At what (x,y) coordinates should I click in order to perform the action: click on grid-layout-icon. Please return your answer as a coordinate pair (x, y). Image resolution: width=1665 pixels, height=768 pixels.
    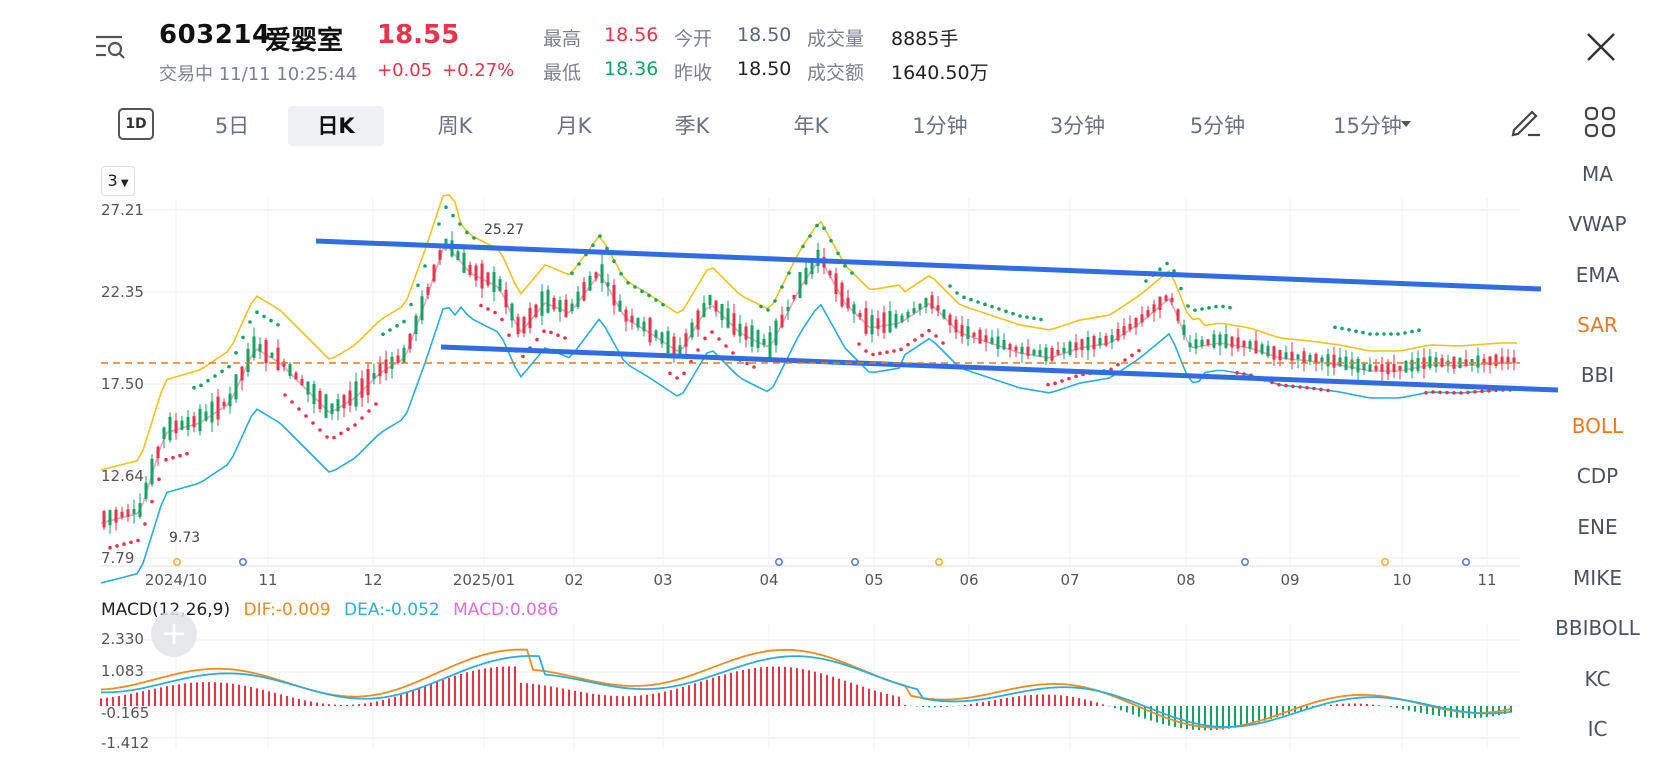
    Looking at the image, I should click on (1600, 122).